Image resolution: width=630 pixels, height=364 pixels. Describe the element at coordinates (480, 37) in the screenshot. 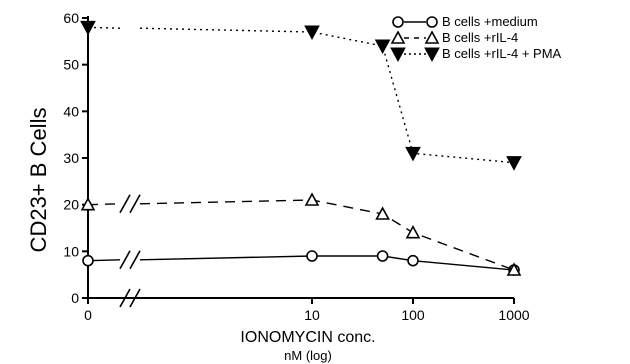

I see `legend-label: B cells +rIL-4` at that location.